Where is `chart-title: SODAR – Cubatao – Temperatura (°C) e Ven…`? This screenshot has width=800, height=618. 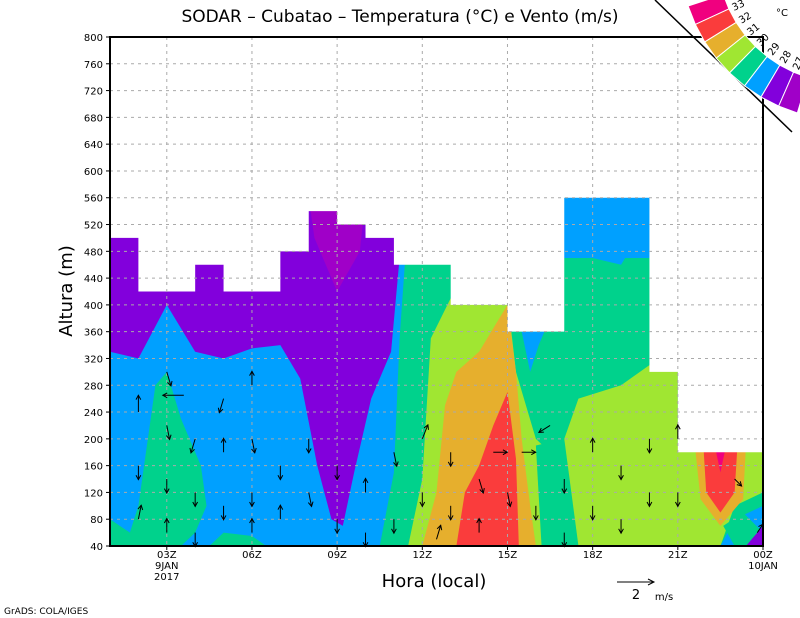
chart-title: SODAR – Cubatao – Temperatura (°C) e Ven… is located at coordinates (399, 17).